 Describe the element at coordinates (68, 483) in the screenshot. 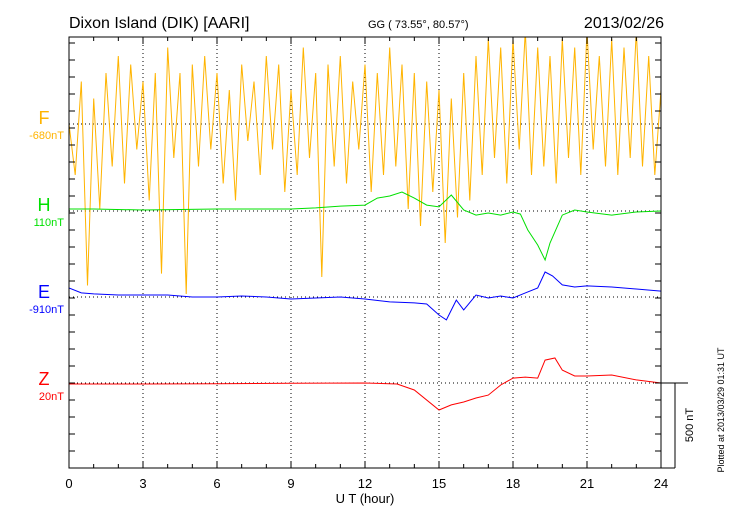

I see `x-tick-label: 0` at that location.